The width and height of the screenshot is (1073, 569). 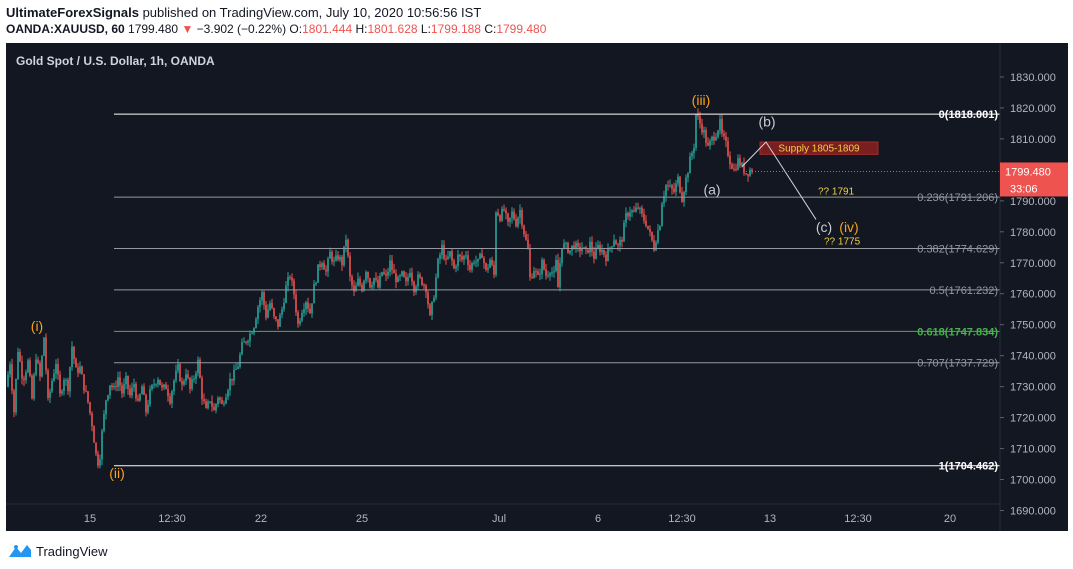 What do you see at coordinates (499, 519) in the screenshot?
I see `x-tick-label: Jul` at bounding box center [499, 519].